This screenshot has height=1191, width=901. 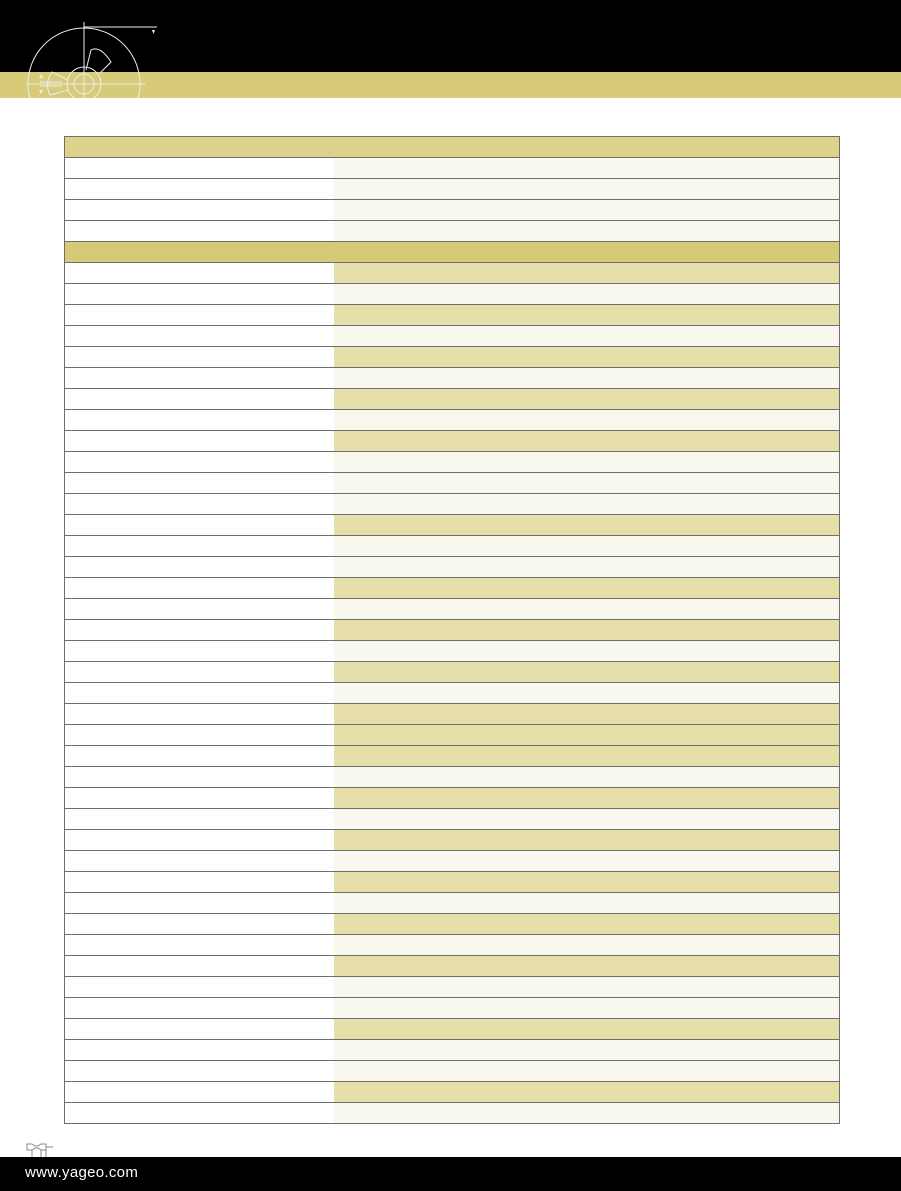 I want to click on header-bar, so click(x=450, y=36).